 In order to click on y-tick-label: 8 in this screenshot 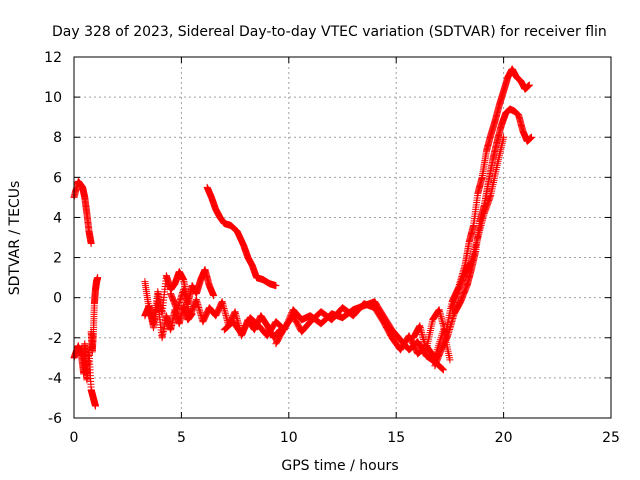, I will do `click(57, 138)`.